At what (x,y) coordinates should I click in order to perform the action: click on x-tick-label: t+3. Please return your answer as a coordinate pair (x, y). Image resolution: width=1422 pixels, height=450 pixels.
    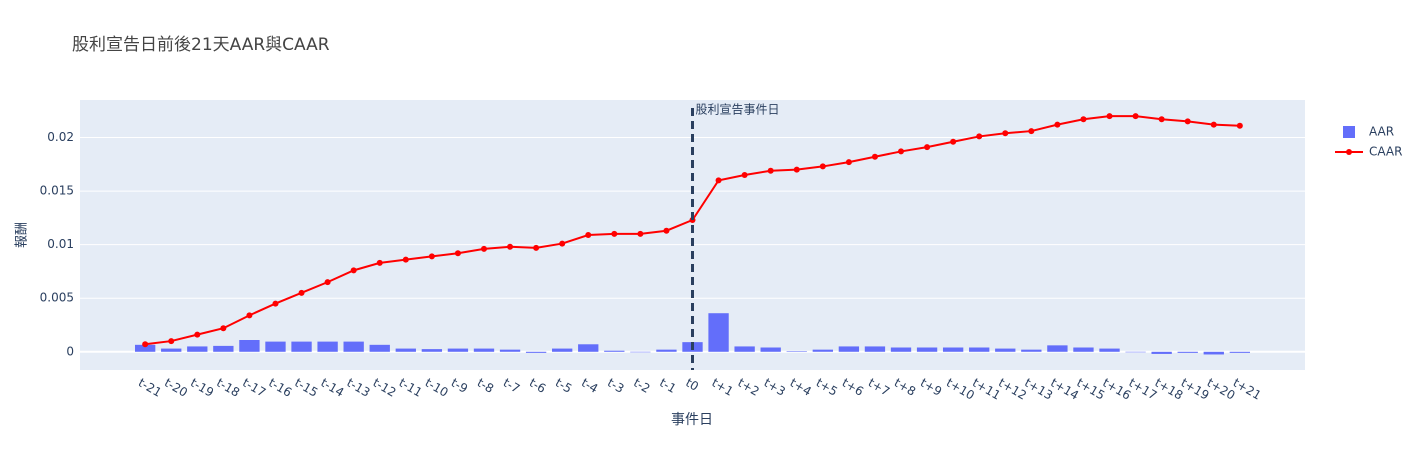
    Looking at the image, I should click on (774, 387).